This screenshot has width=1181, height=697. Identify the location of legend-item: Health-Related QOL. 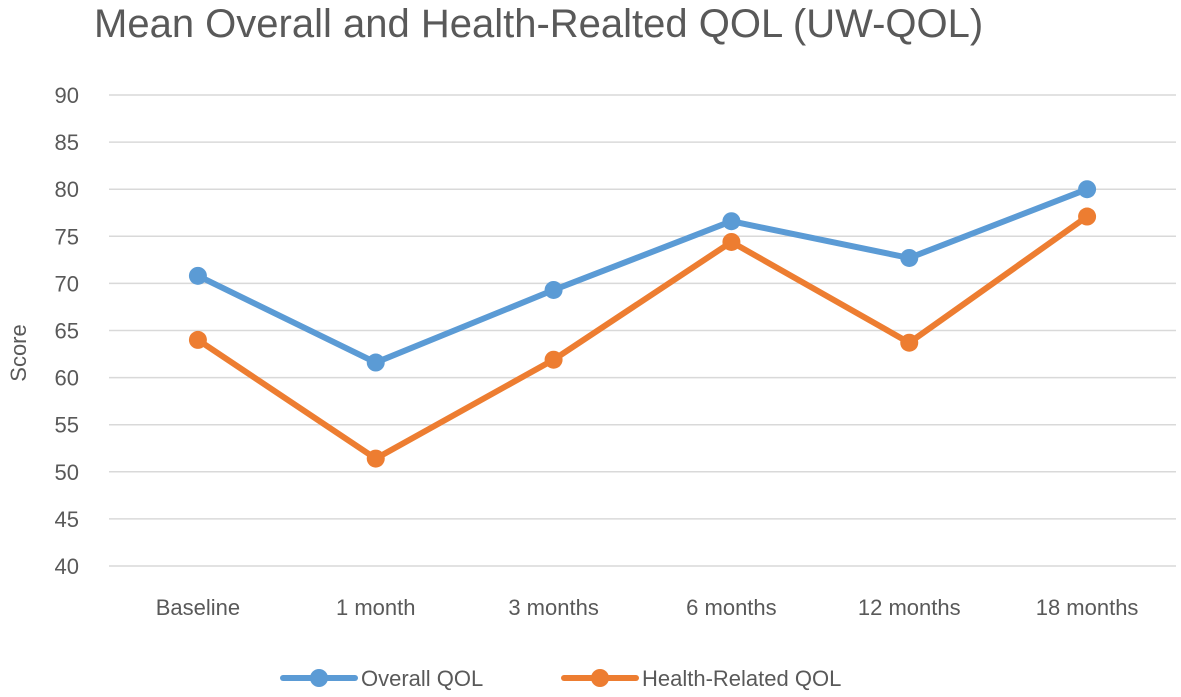
(701, 678).